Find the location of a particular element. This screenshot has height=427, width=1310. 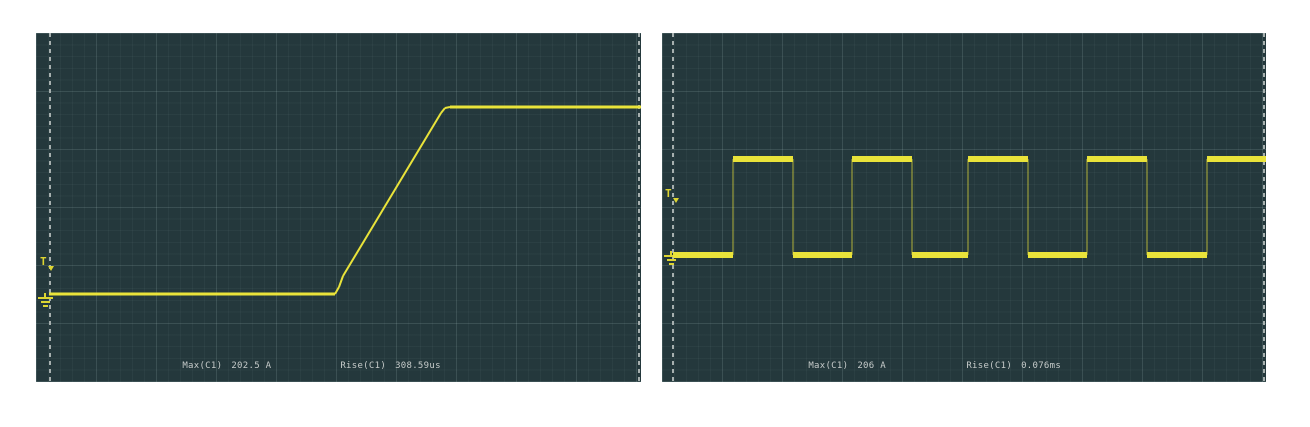

measurement-max: Max(C1) 206 A is located at coordinates (830, 366).